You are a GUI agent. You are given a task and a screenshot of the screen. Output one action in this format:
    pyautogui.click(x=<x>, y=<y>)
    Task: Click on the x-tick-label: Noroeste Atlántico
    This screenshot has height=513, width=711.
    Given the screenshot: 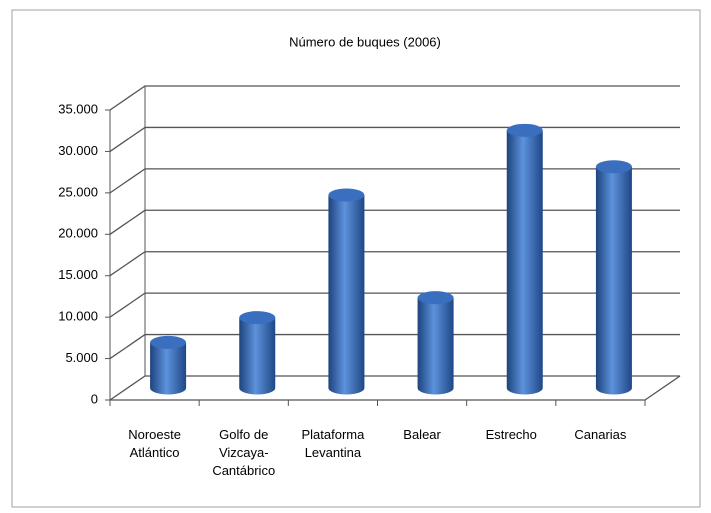 What is the action you would take?
    pyautogui.click(x=154, y=443)
    